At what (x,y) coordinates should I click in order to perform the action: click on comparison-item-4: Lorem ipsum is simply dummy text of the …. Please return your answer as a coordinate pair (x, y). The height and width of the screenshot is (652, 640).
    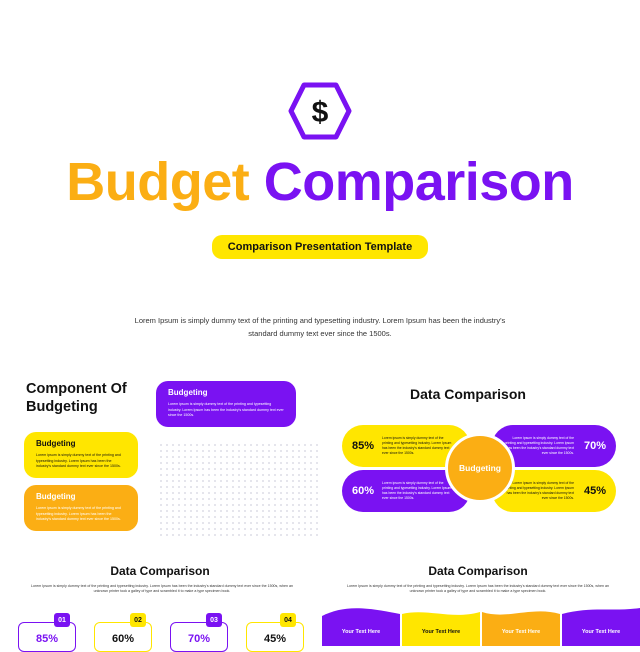
    Looking at the image, I should click on (554, 491).